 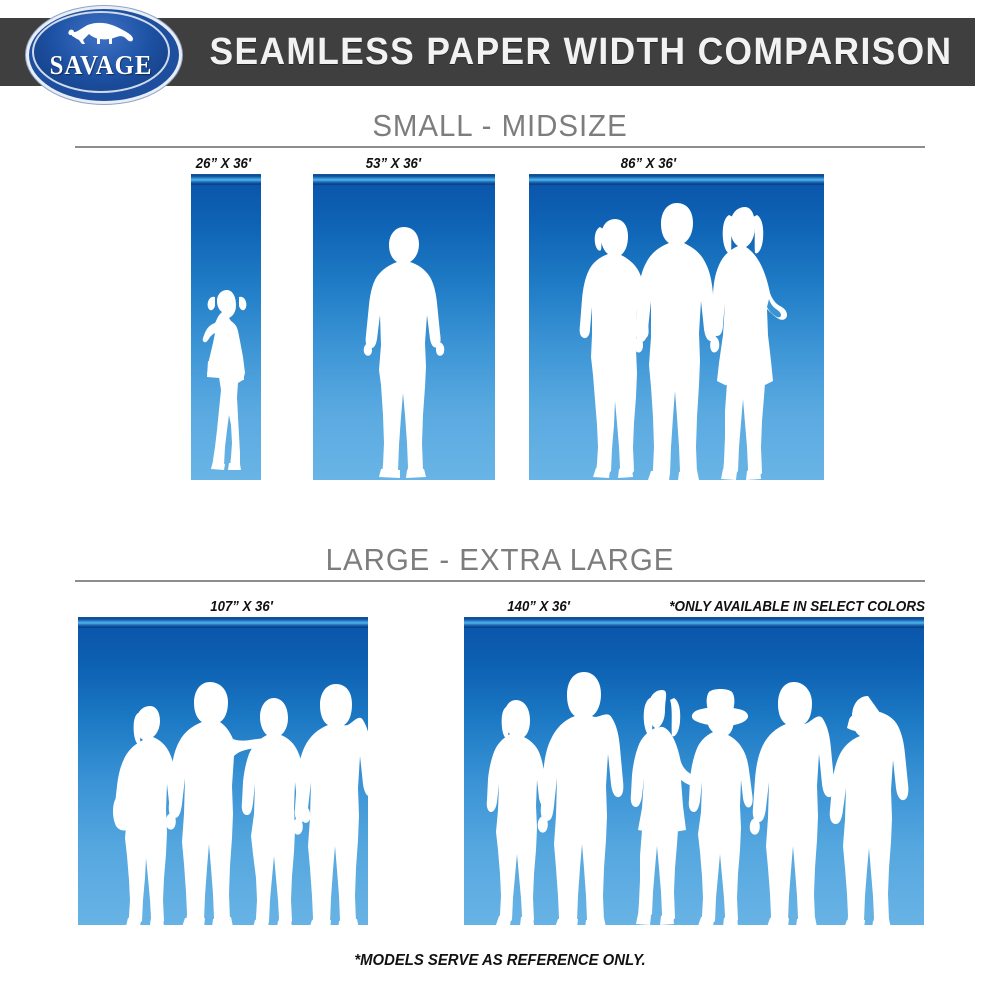 I want to click on logo-wordmark: SAVAGE, so click(x=101, y=65).